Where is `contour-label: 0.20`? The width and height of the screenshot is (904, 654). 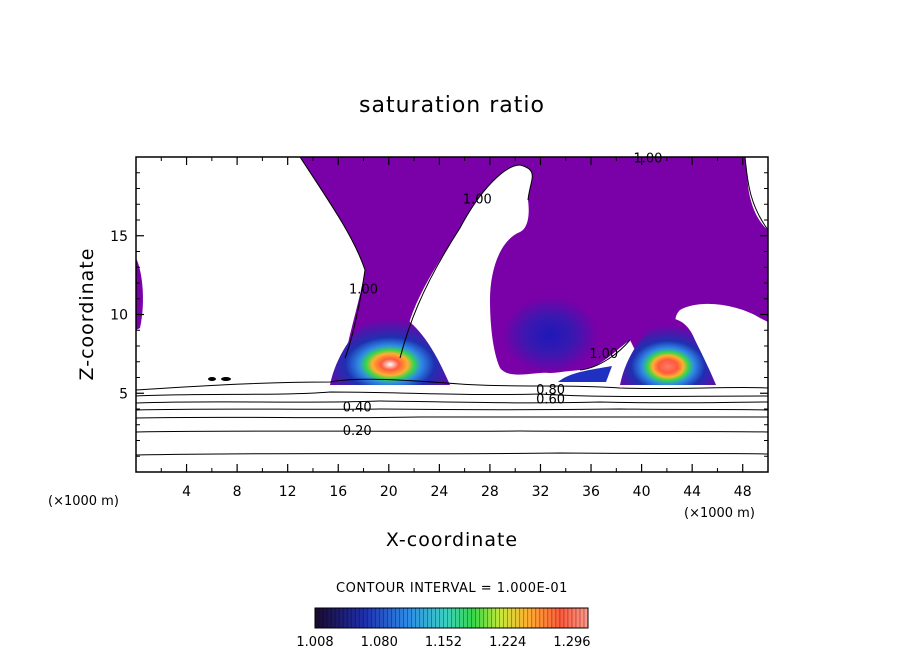
contour-label: 0.20 is located at coordinates (357, 431).